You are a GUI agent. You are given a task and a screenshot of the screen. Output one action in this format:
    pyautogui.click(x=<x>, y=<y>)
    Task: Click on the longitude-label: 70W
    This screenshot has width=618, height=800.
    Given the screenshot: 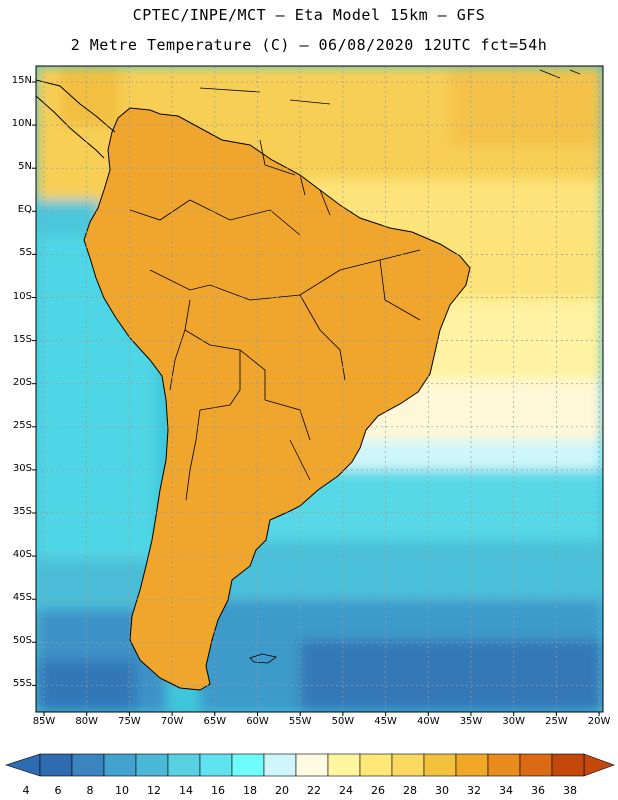 What is the action you would take?
    pyautogui.click(x=172, y=721)
    